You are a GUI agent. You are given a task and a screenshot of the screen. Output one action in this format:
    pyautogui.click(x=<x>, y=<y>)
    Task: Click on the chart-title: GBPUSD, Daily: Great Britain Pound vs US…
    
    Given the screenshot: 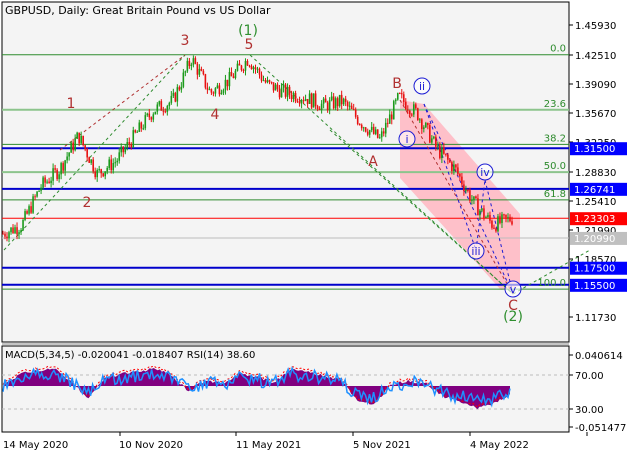 What is the action you would take?
    pyautogui.click(x=138, y=10)
    